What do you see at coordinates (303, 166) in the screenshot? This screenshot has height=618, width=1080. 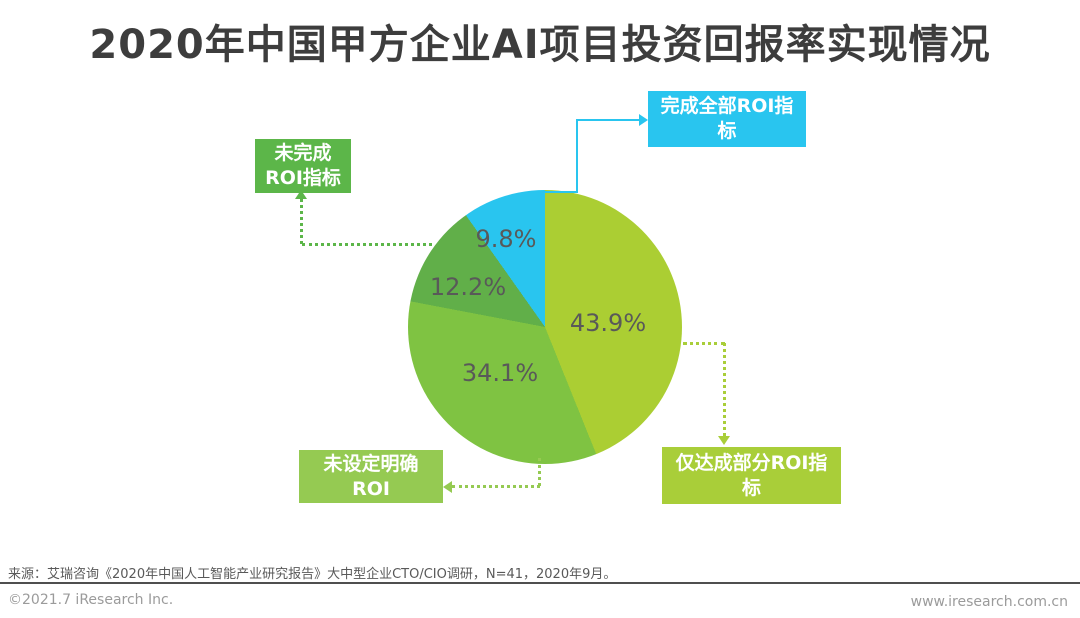 I see `callout-not-complete-roi: 未完成 ROI指标` at bounding box center [303, 166].